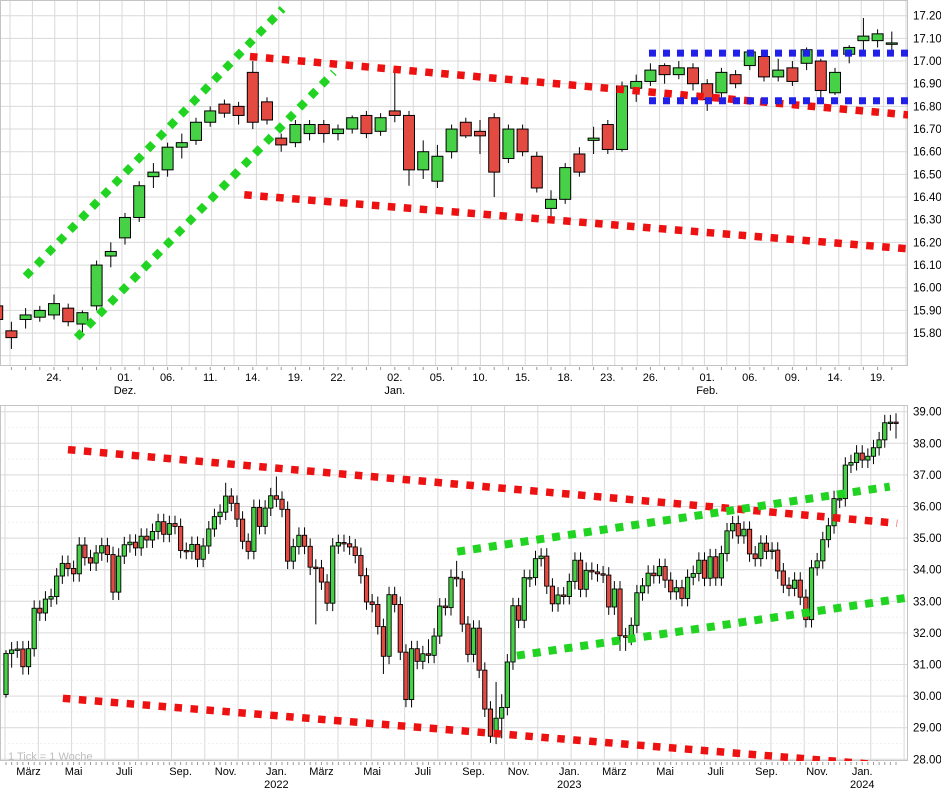 Image resolution: width=941 pixels, height=805 pixels. What do you see at coordinates (321, 772) in the screenshot?
I see `x-axis-label: März` at bounding box center [321, 772].